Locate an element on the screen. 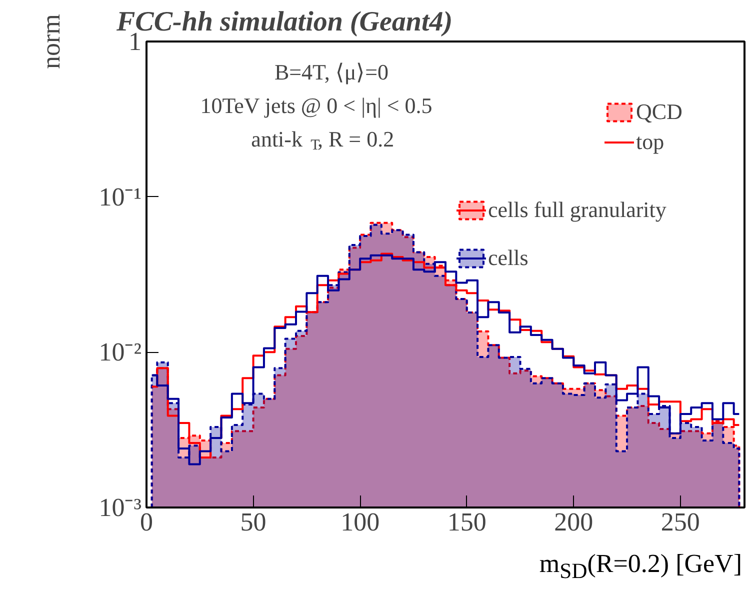  y-tick-label: 10⁻² is located at coordinates (120, 352).